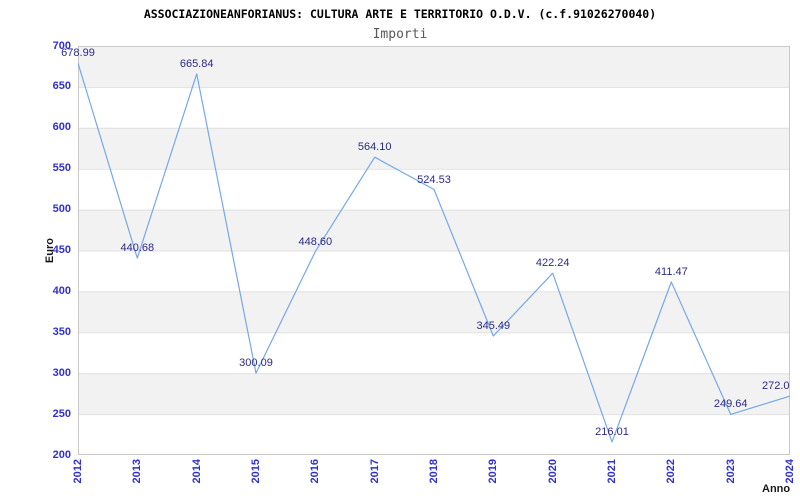 This screenshot has height=500, width=800. What do you see at coordinates (61, 372) in the screenshot?
I see `y-axis-tick-label: 300` at bounding box center [61, 372].